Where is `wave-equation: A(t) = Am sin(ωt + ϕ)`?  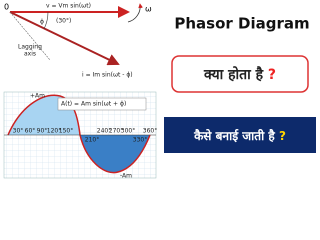 wave-equation: A(t) = Am sin(ωt + ϕ) is located at coordinates (93, 104).